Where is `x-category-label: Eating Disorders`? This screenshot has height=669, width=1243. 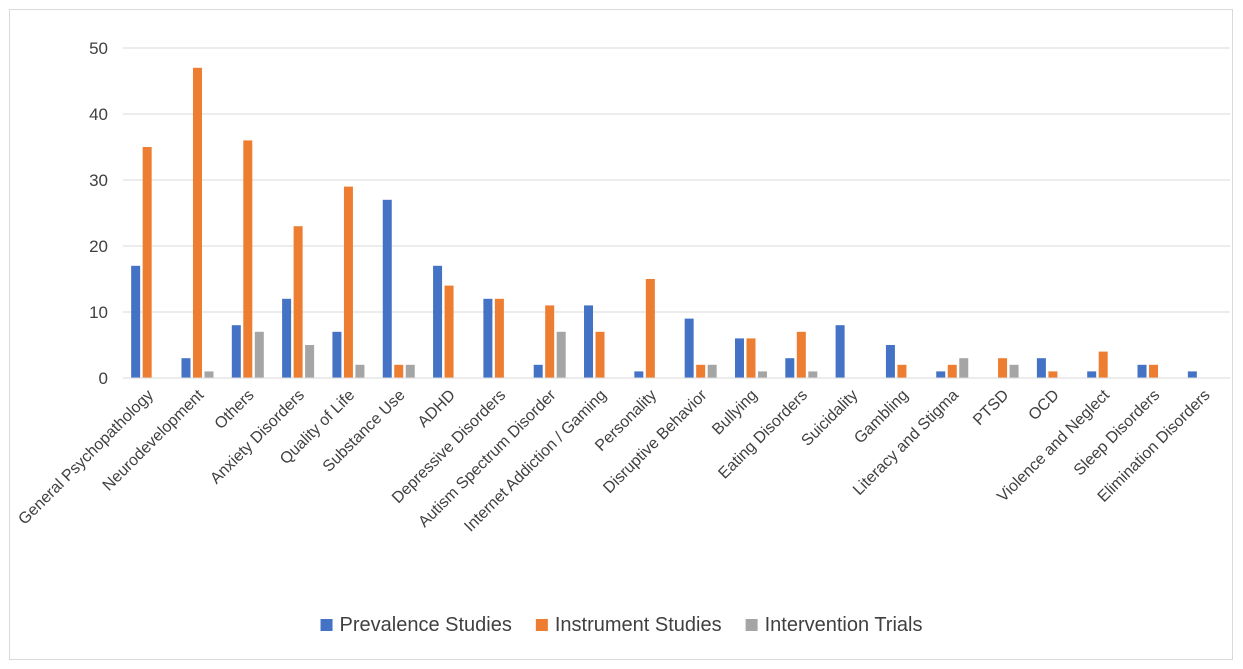 x-category-label: Eating Disorders is located at coordinates (763, 435).